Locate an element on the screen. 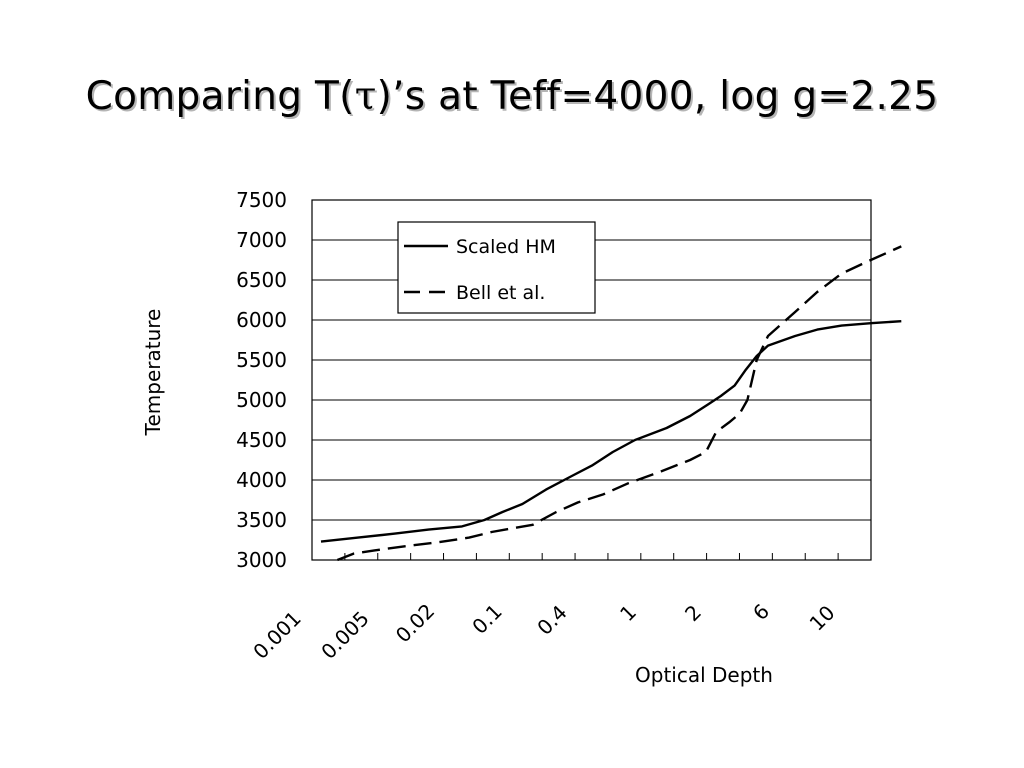  x-tick-label-0.4: 0.4 is located at coordinates (551, 619).